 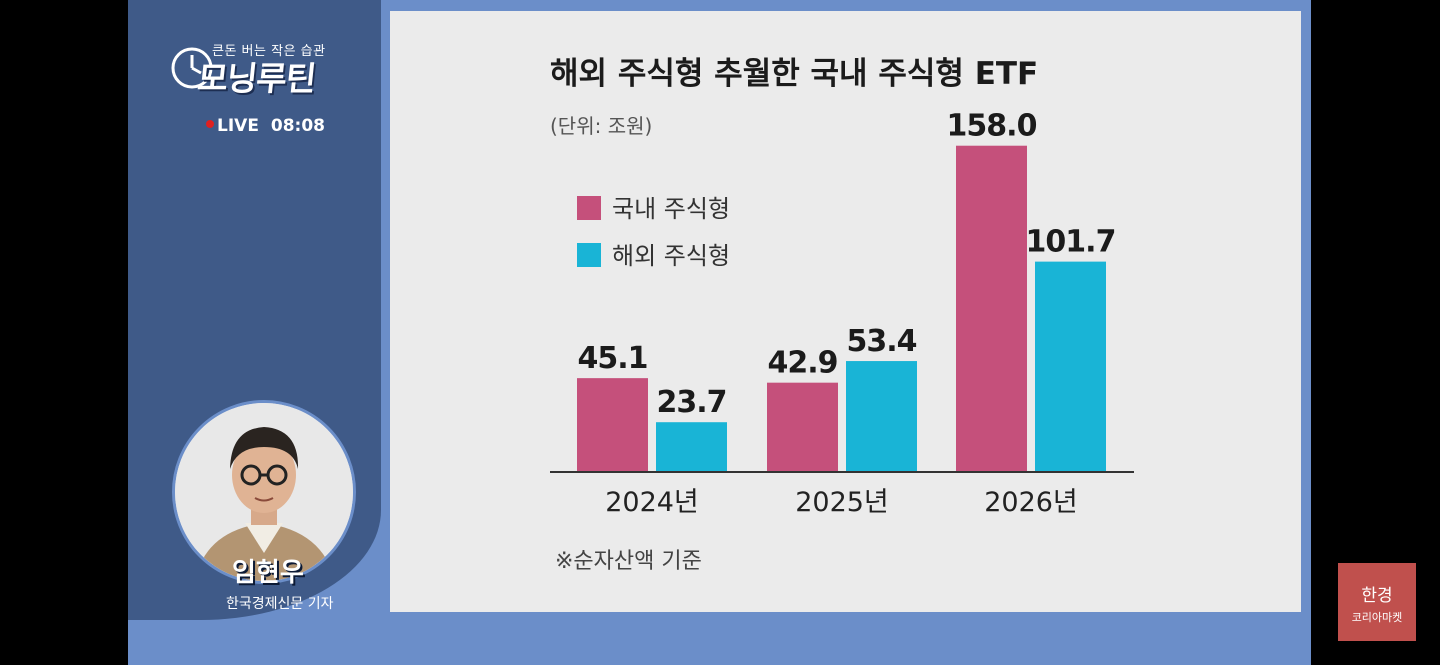 What do you see at coordinates (719, 642) in the screenshot?
I see `bottom-bar` at bounding box center [719, 642].